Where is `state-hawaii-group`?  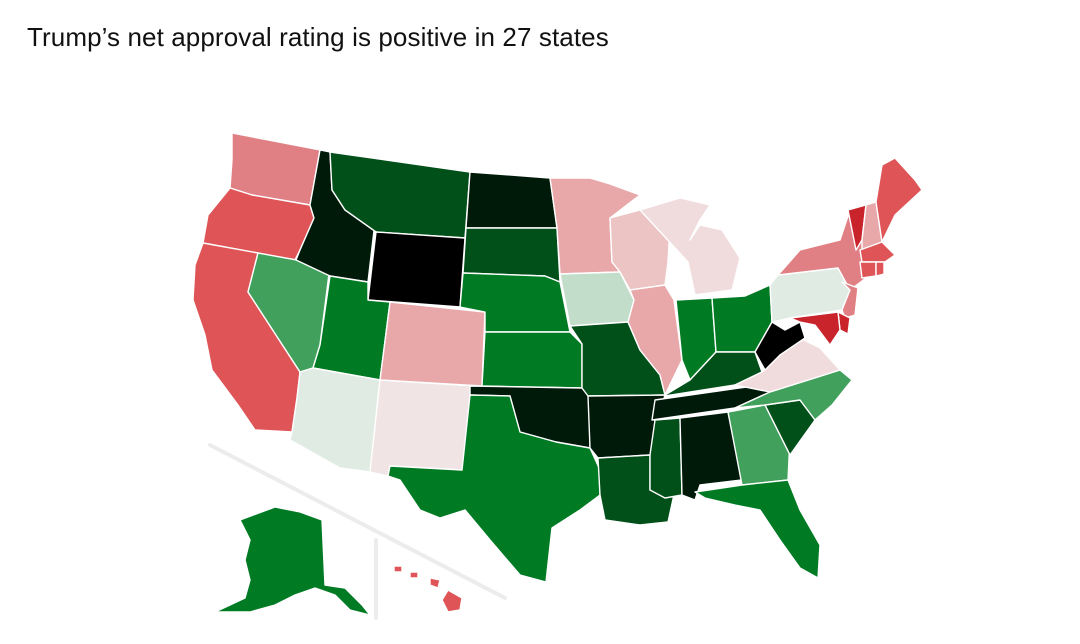
state-hawaii-group is located at coordinates (428, 589).